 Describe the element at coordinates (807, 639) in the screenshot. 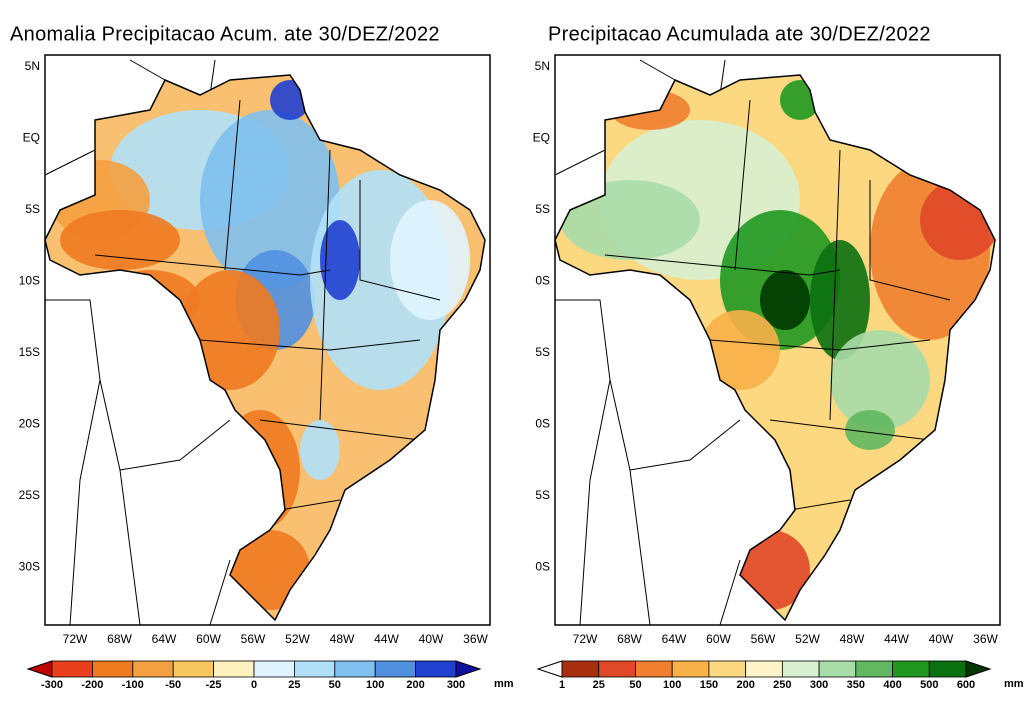

I see `lon-label: 52W` at that location.